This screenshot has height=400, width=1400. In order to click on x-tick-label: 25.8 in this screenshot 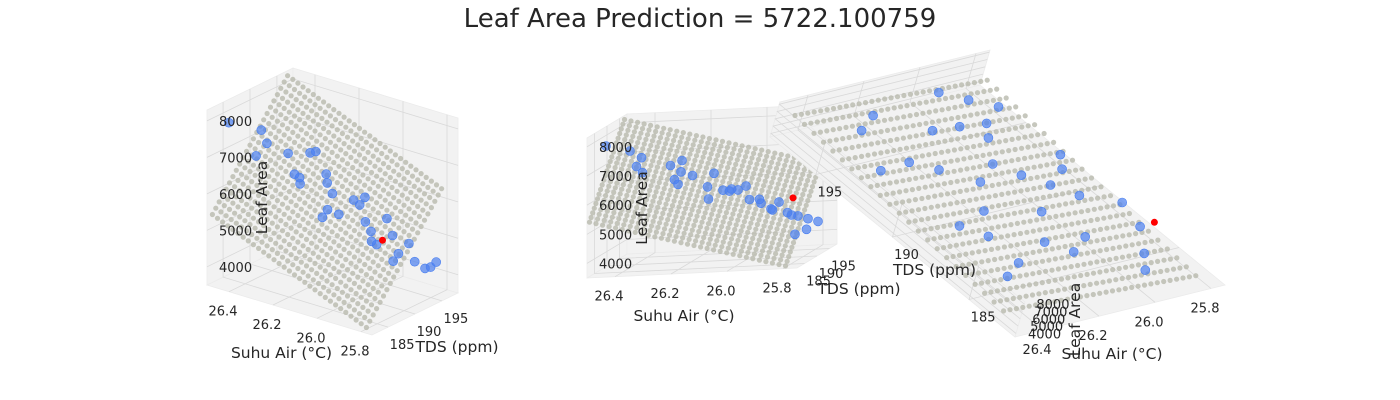, I will do `click(777, 289)`.